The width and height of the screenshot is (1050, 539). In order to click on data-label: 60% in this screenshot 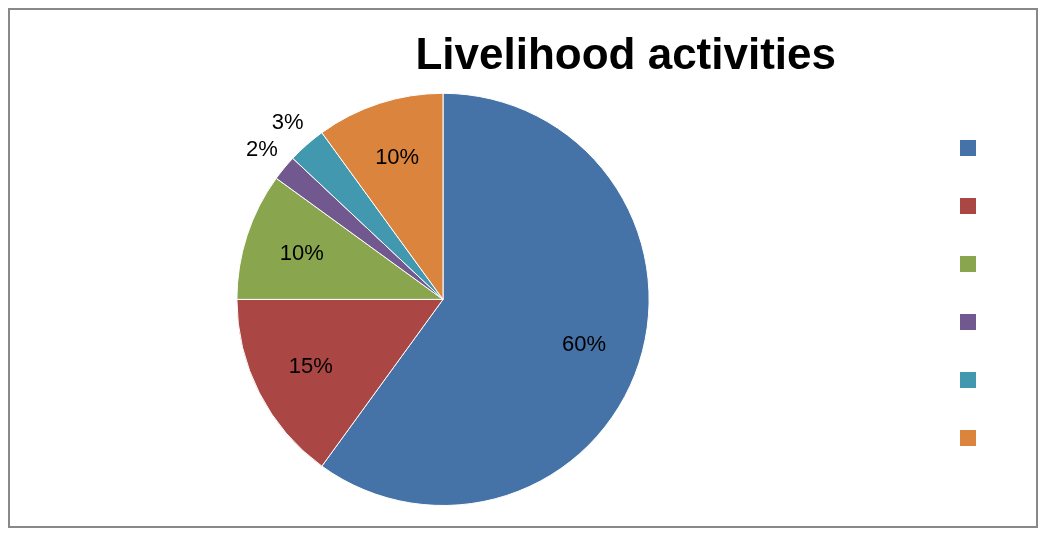, I will do `click(584, 344)`.